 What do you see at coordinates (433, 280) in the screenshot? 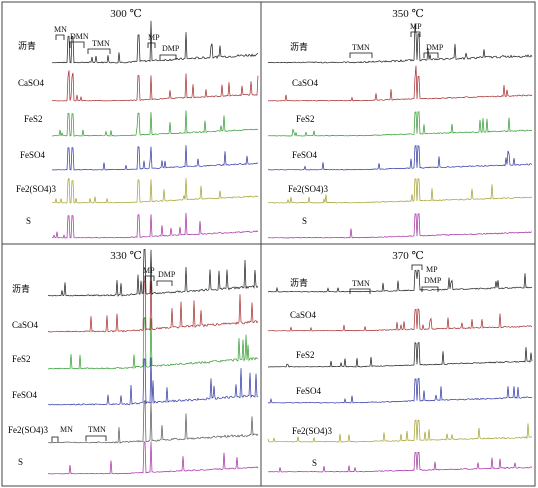
I see `annotation-dmp-370: DMP` at bounding box center [433, 280].